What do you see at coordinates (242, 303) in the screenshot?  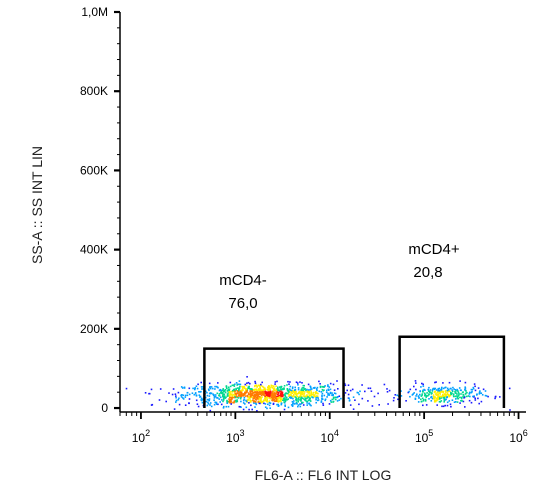 I see `gate-percent-label: 76,0` at bounding box center [242, 303].